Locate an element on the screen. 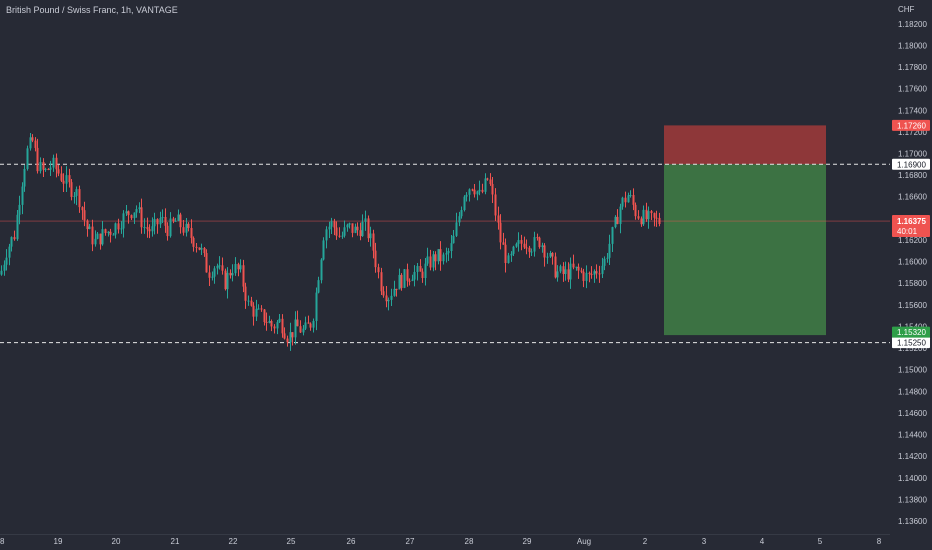  y-tick-label: 1.16200 is located at coordinates (912, 240).